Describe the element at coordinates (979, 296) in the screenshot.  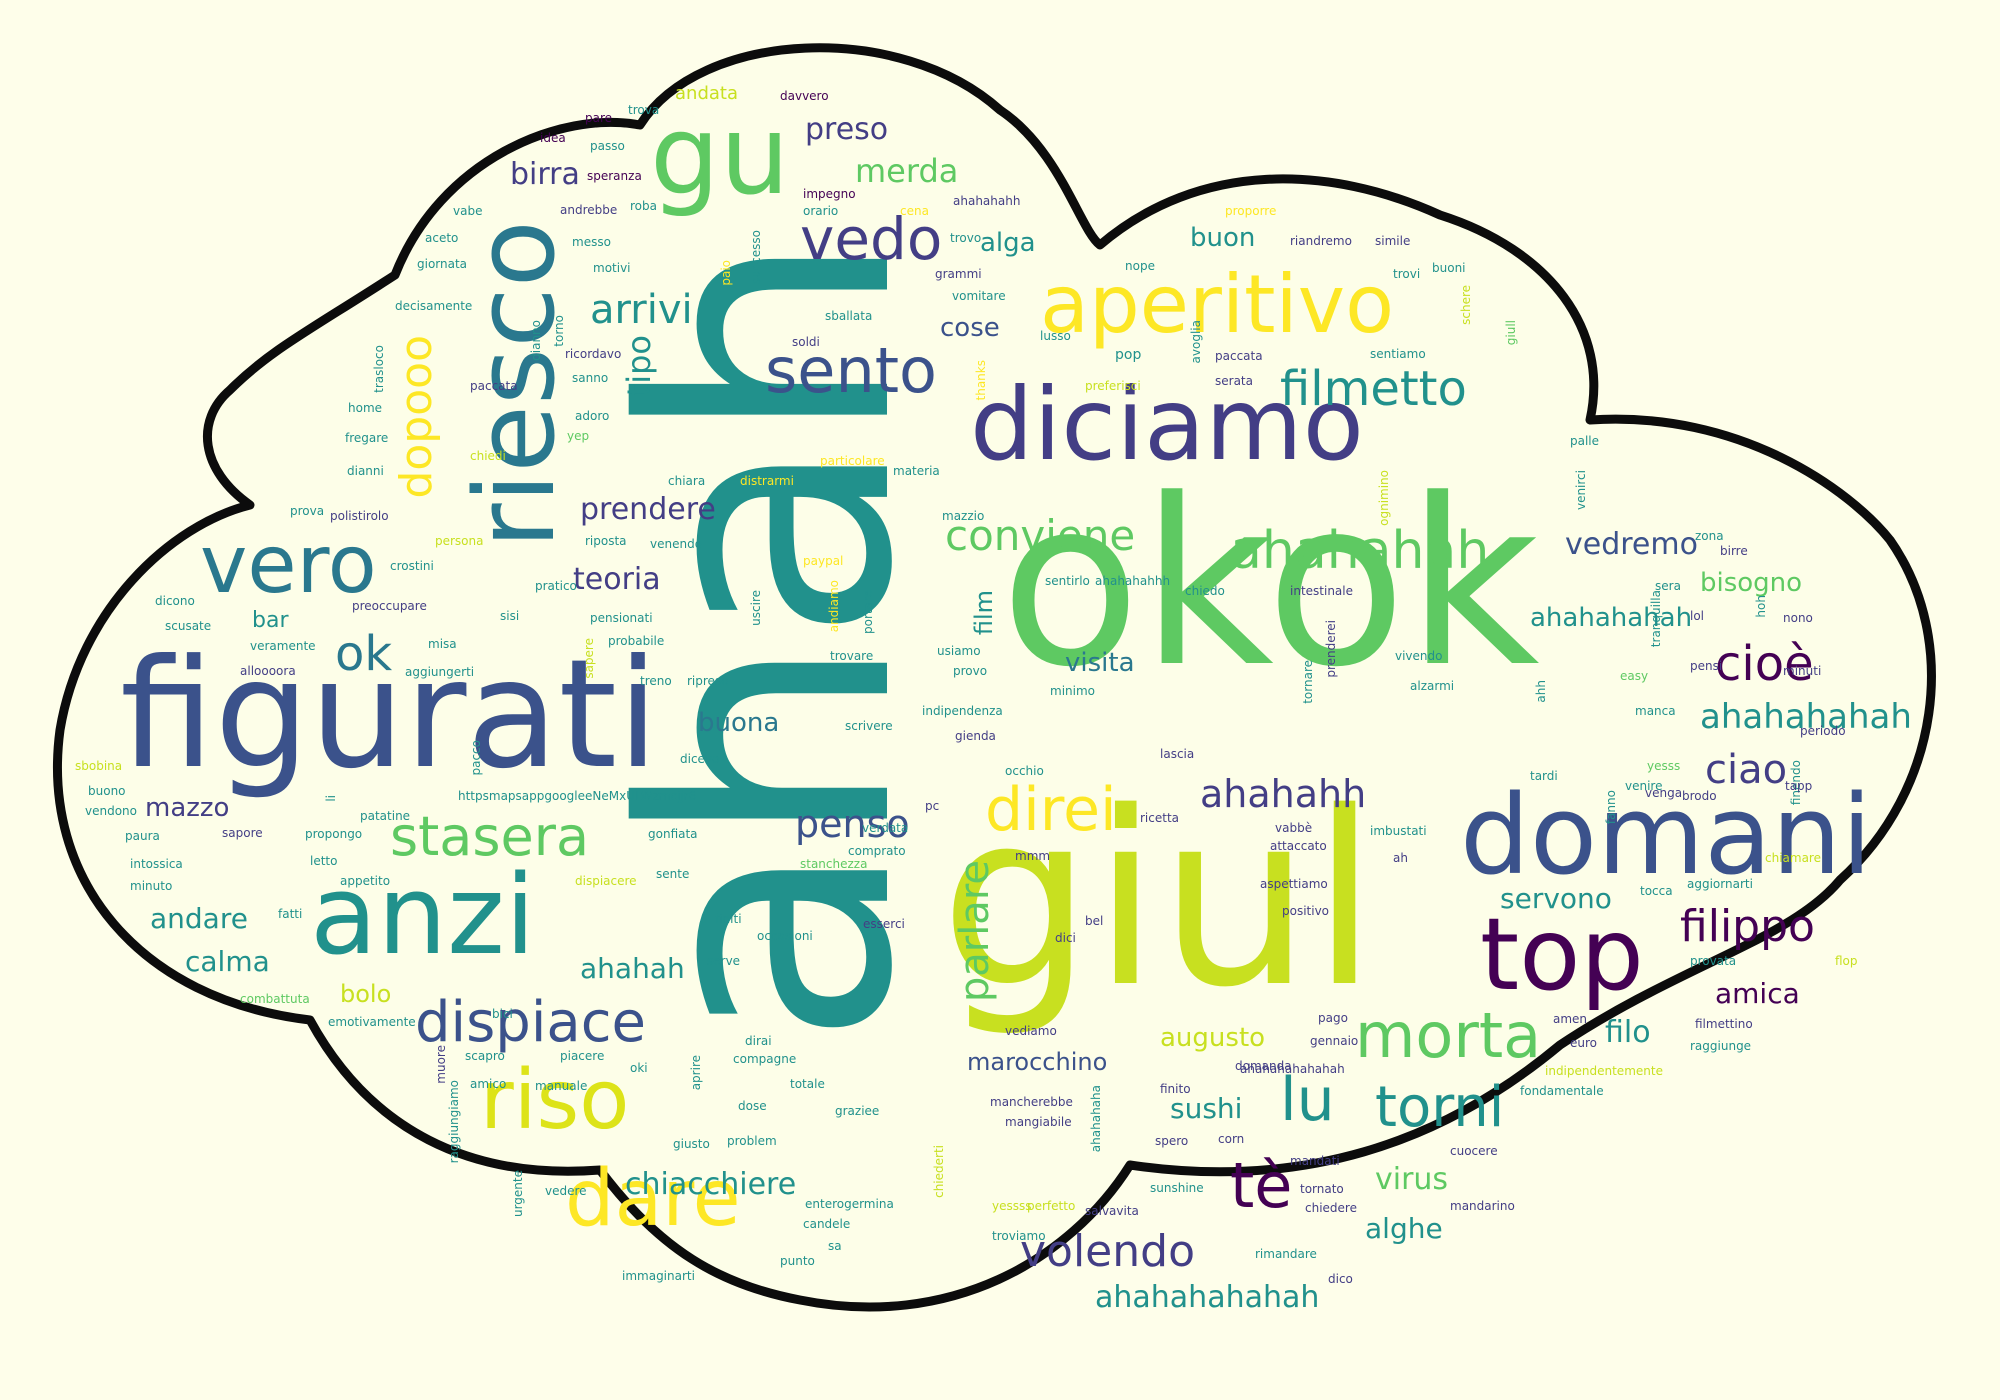
I see `word-small: vomitare` at that location.